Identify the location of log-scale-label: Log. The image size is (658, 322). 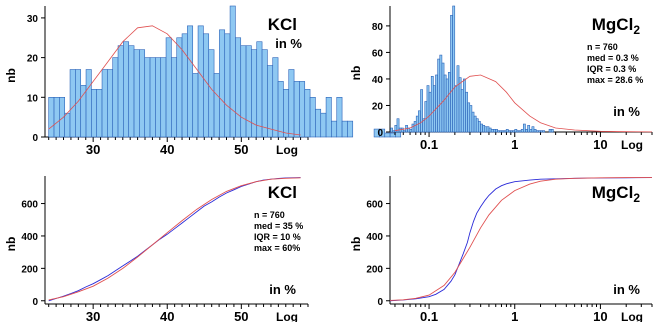
(632, 145).